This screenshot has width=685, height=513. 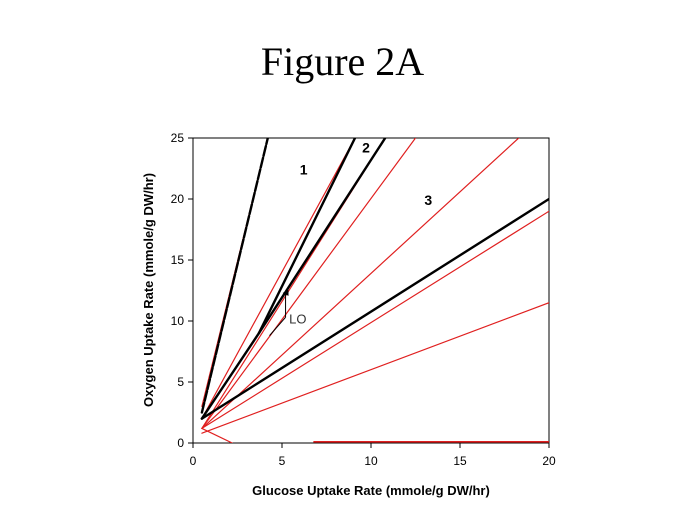 I want to click on y-tick-label: 20, so click(x=178, y=199).